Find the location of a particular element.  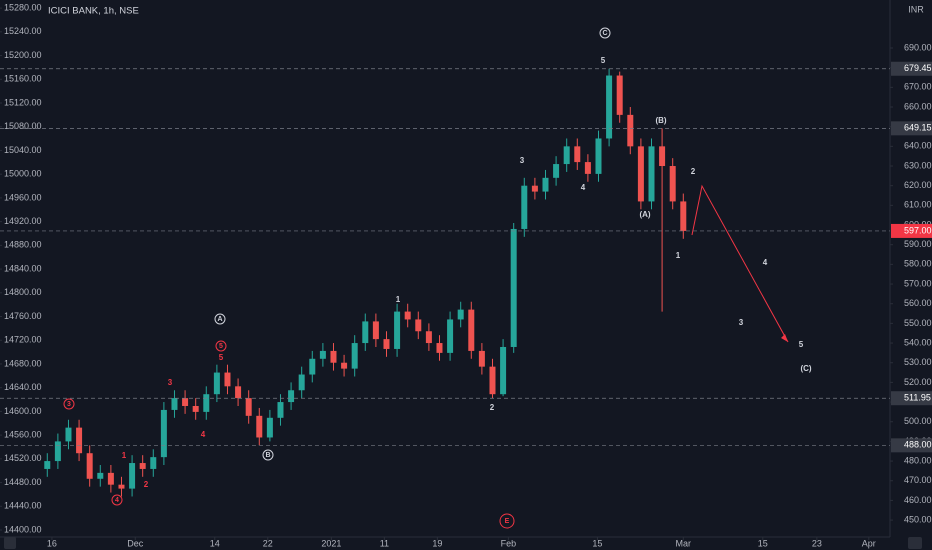

y2-tick-label: 14640.00 is located at coordinates (23, 387).